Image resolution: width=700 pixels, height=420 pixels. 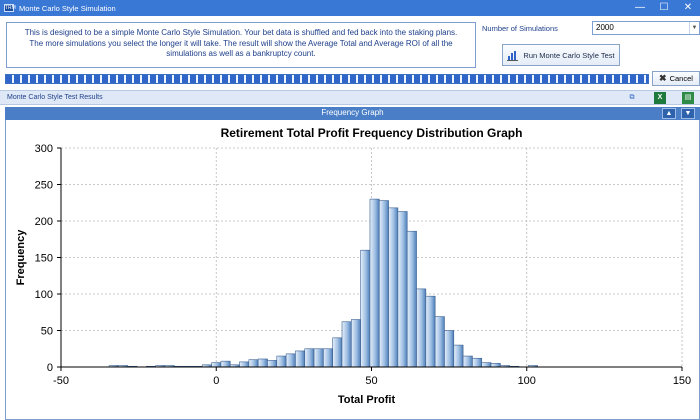 What do you see at coordinates (513, 55) in the screenshot?
I see `bar-chart-icon` at bounding box center [513, 55].